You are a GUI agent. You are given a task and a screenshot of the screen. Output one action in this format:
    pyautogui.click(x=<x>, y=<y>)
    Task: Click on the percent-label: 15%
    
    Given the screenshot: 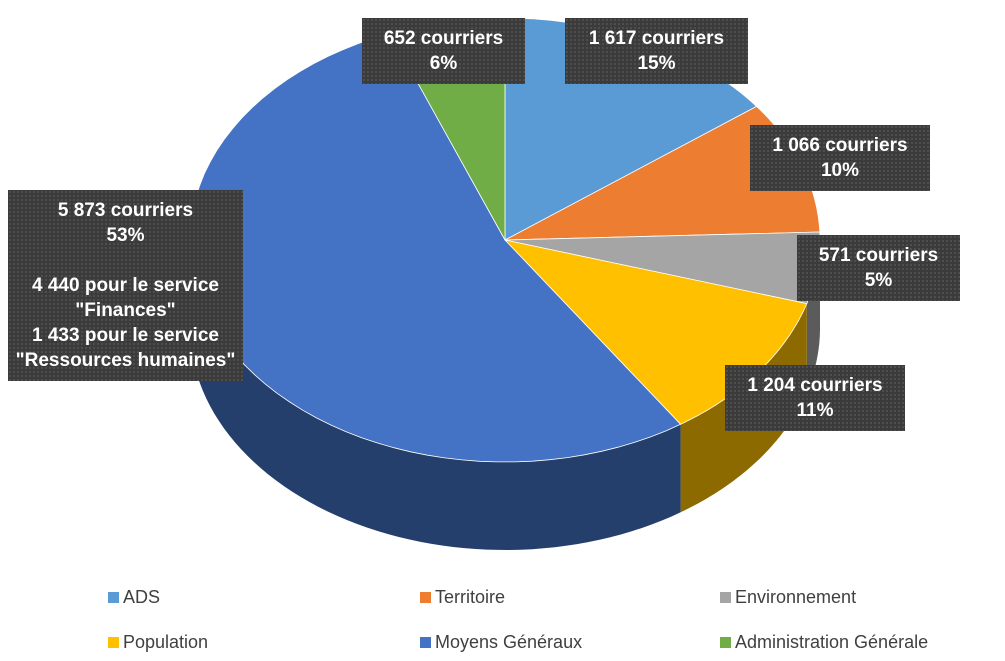 What is the action you would take?
    pyautogui.click(x=656, y=63)
    